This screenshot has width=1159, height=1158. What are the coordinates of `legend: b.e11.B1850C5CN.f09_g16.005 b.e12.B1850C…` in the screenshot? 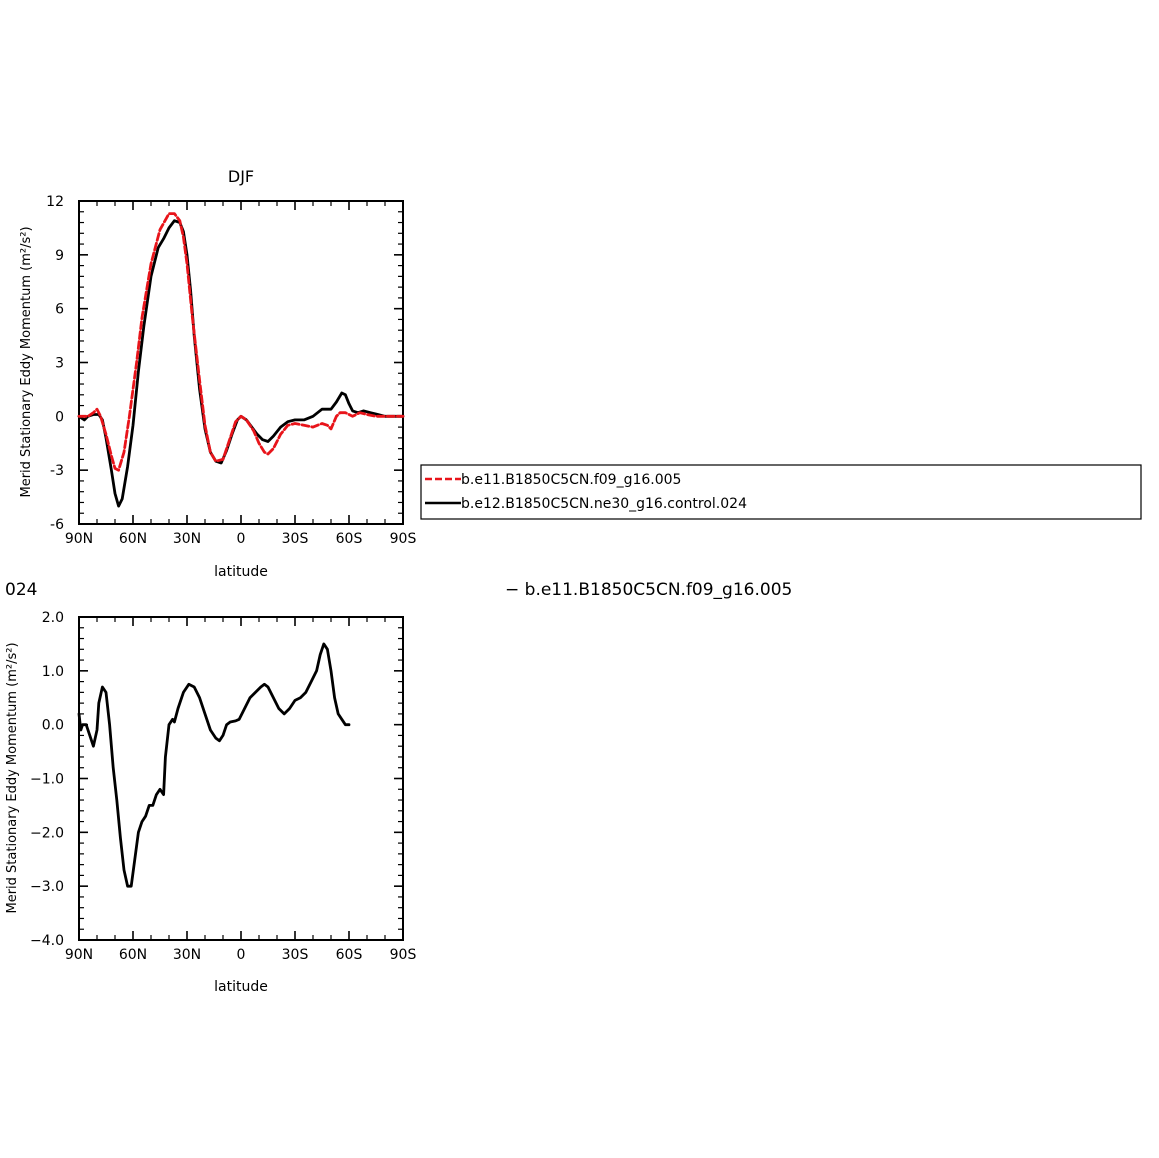 It's located at (781, 492).